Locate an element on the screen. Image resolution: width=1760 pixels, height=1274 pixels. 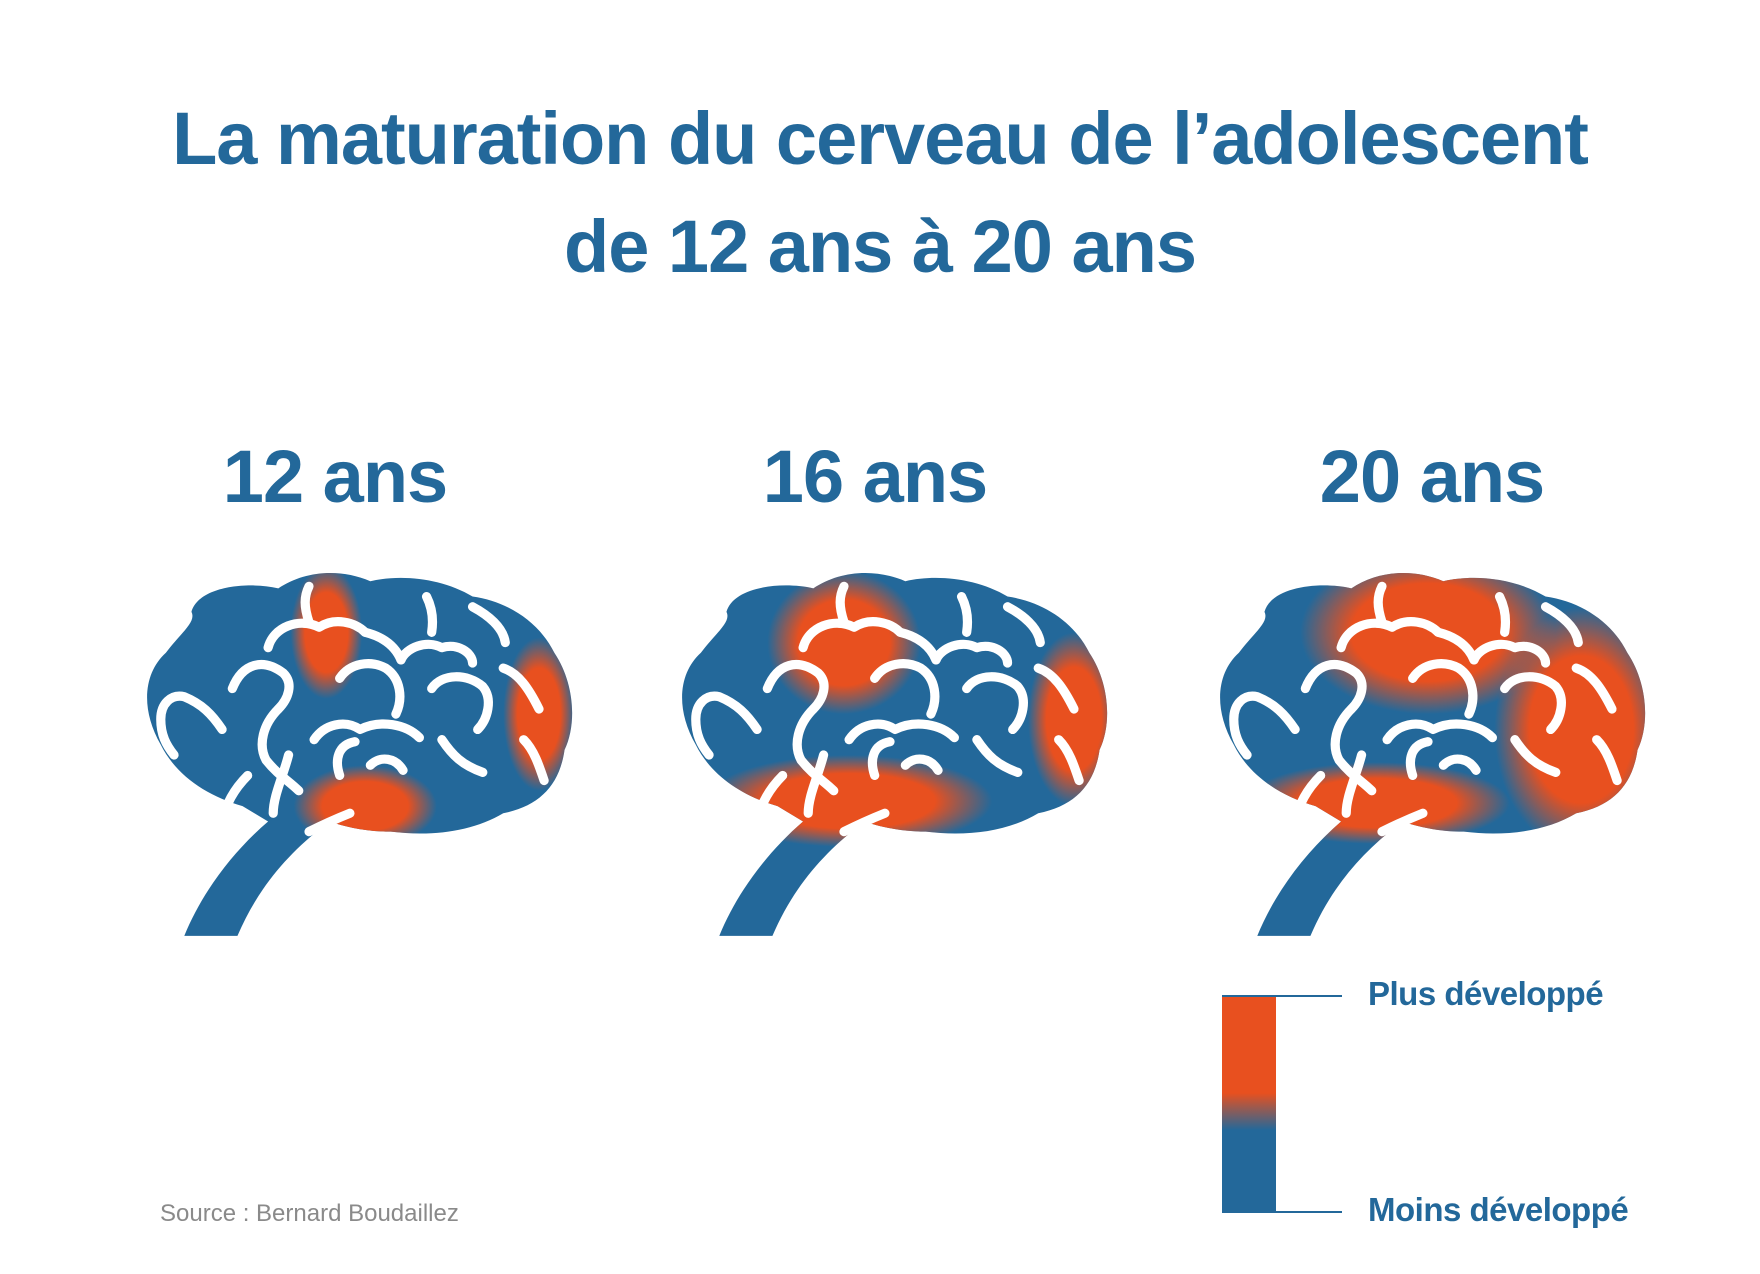
legend-top-line is located at coordinates (1282, 996).